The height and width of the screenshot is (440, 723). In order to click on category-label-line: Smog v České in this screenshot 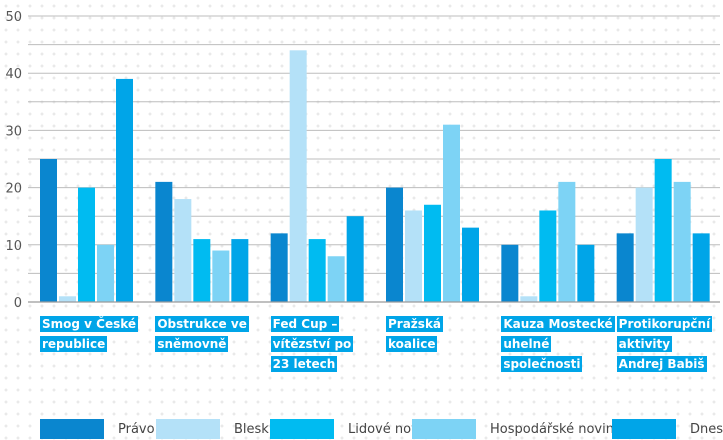, I will do `click(89, 324)`.